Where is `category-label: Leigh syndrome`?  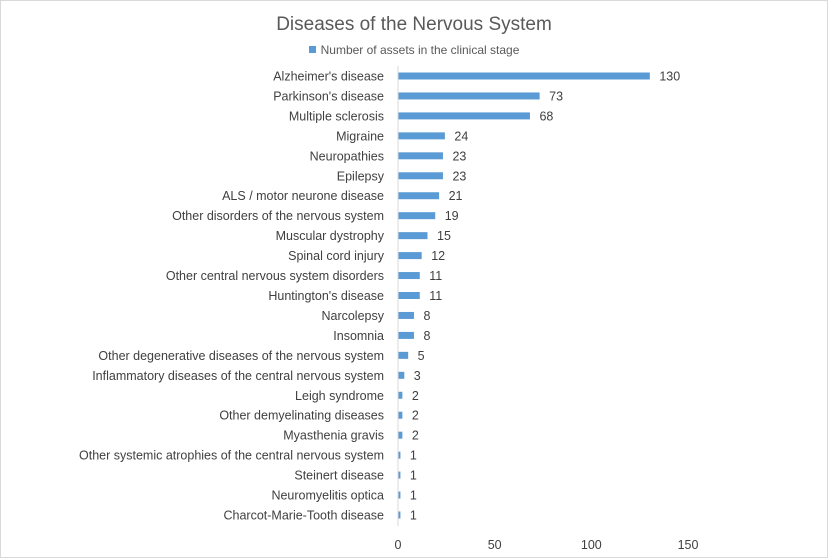 category-label: Leigh syndrome is located at coordinates (339, 396).